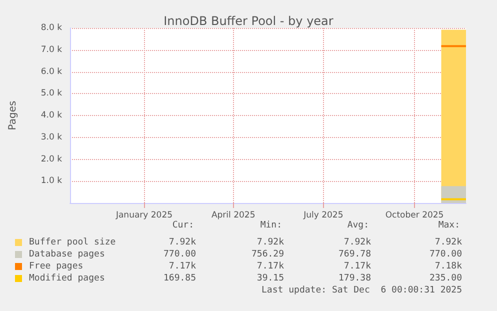 This screenshot has height=311, width=497. What do you see at coordinates (183, 225) in the screenshot?
I see `text: Cur:` at bounding box center [183, 225].